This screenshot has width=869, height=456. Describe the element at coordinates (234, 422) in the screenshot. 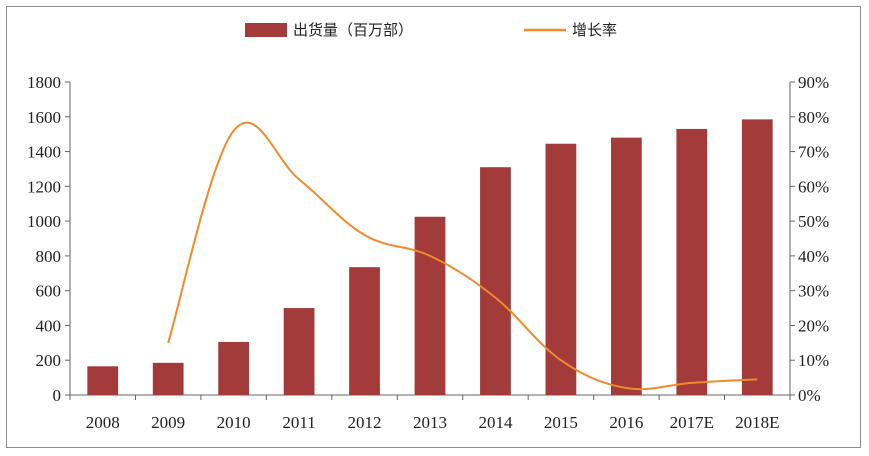

I see `x-tick-label: 2010` at that location.